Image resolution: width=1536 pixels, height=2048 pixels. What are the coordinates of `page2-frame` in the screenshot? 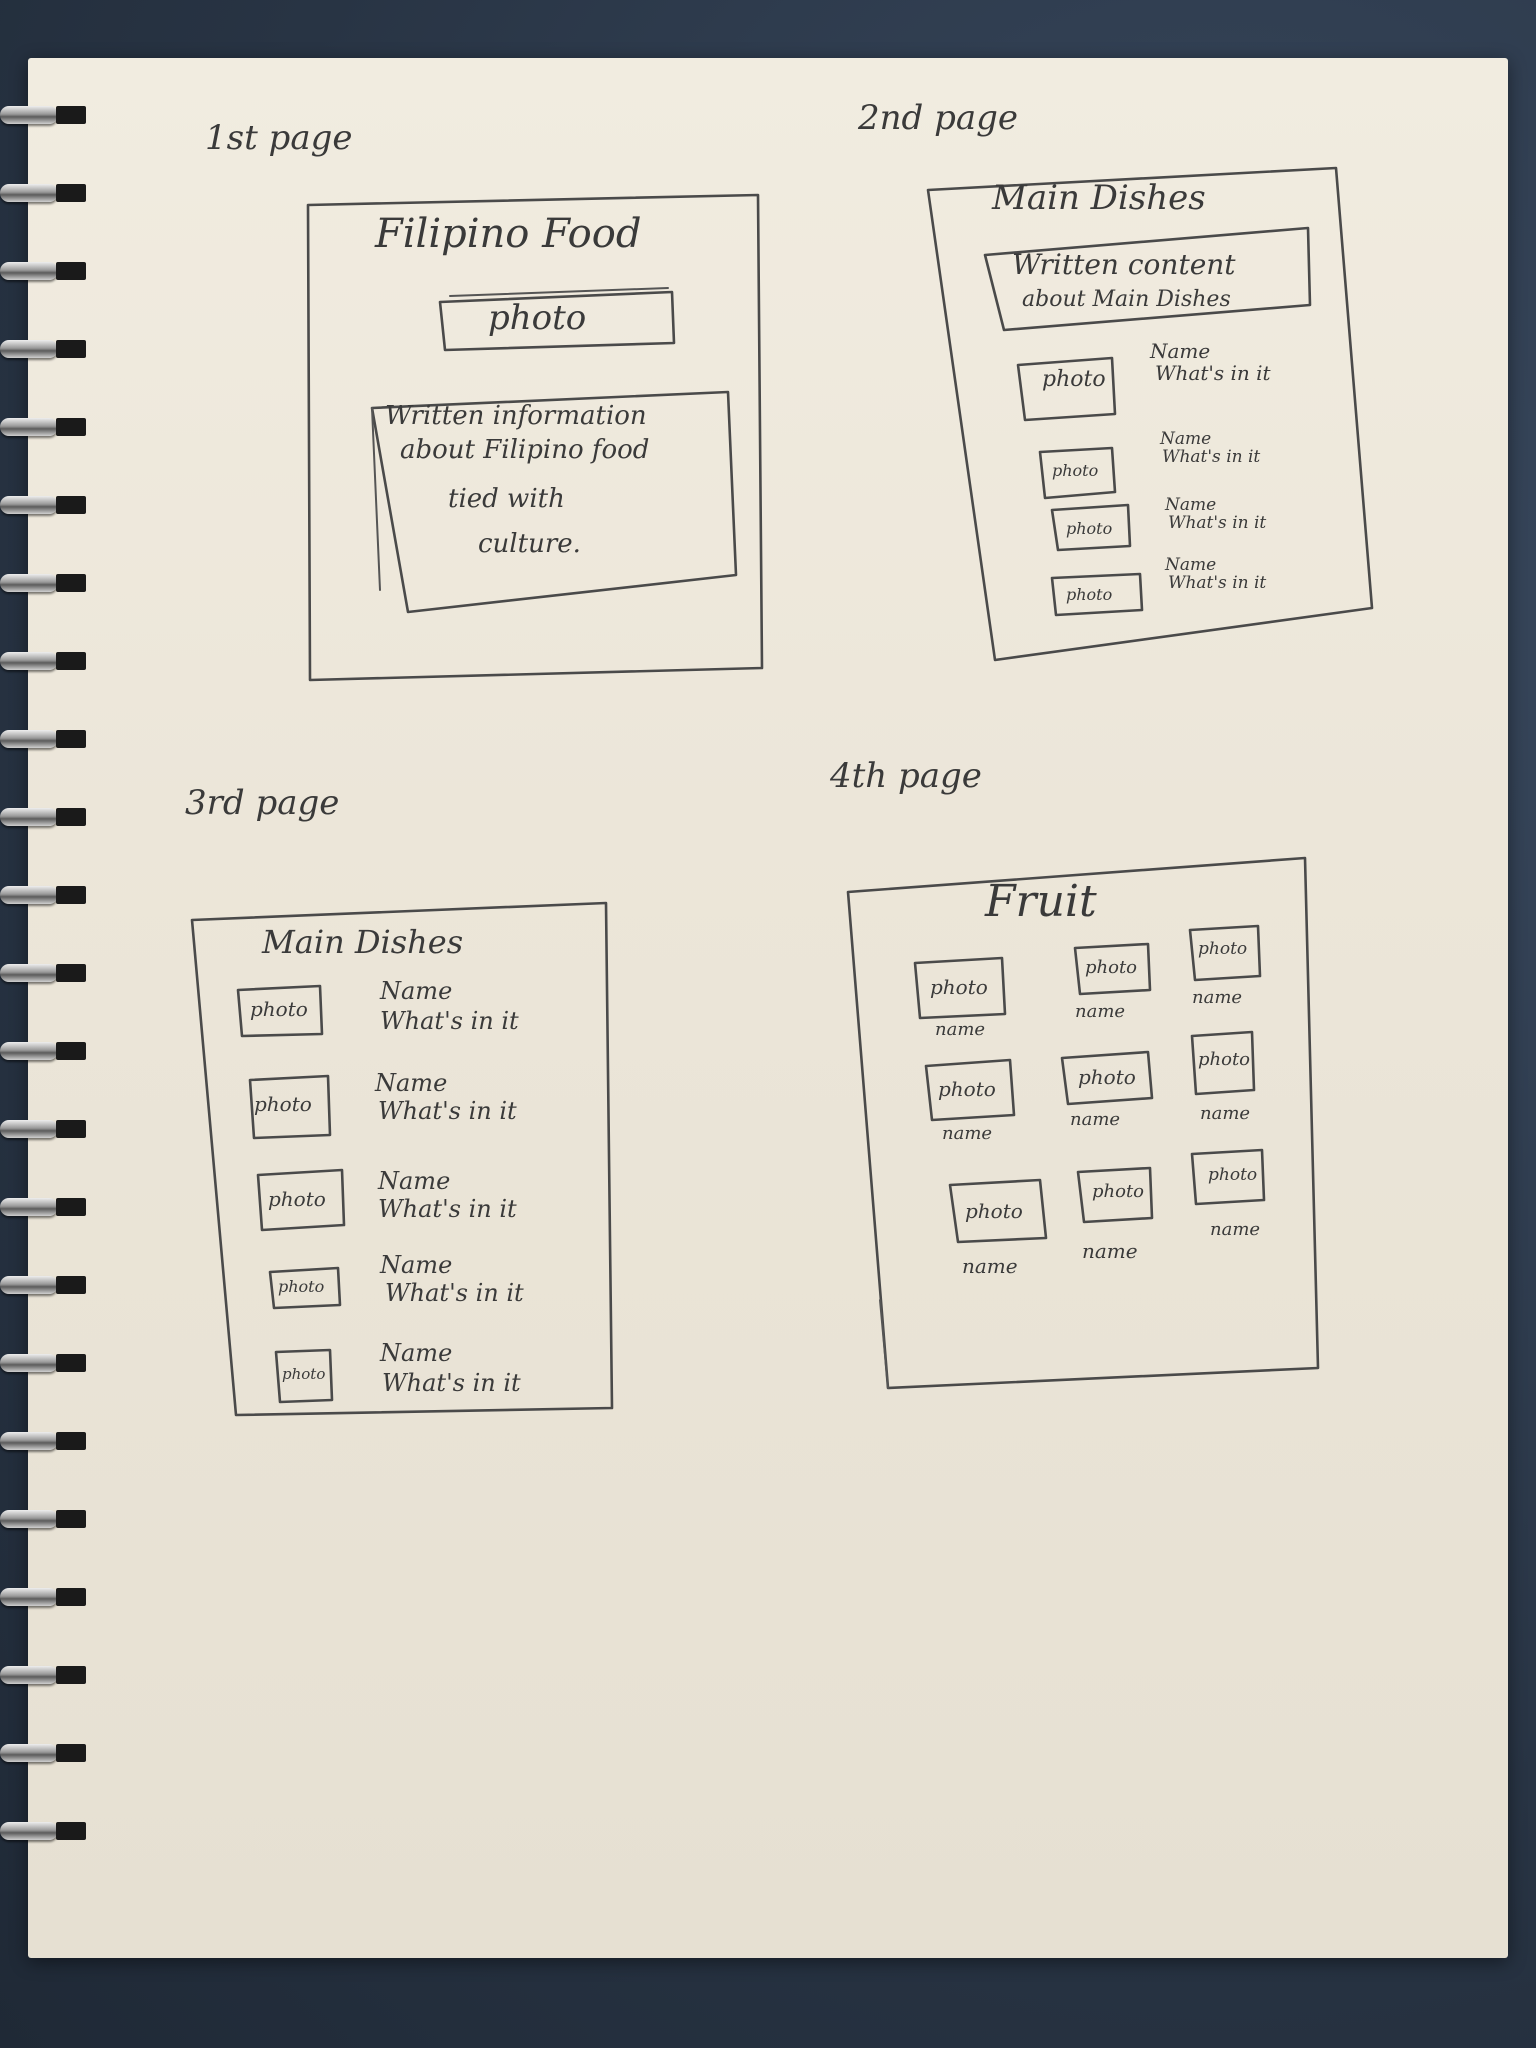 It's located at (1150, 414).